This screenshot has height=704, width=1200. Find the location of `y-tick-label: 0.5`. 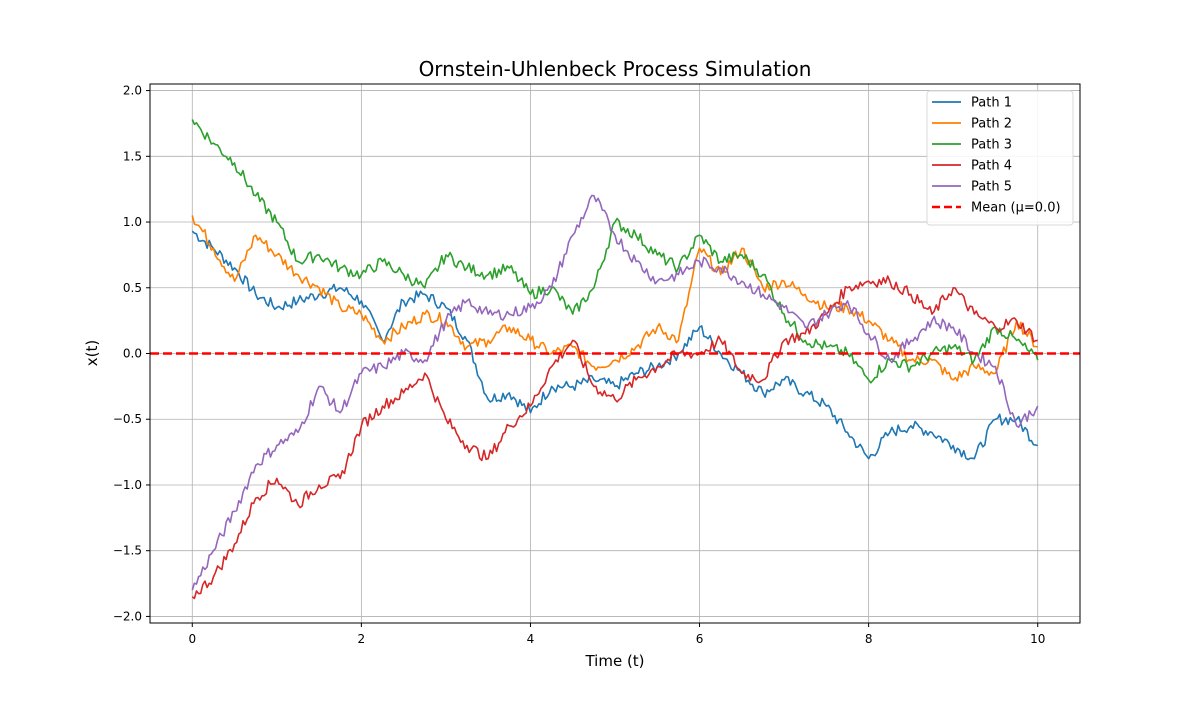

y-tick-label: 0.5 is located at coordinates (132, 288).